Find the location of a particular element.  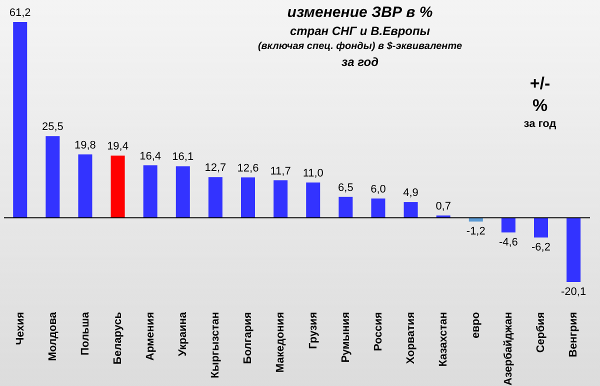

data-label: 6,5 is located at coordinates (346, 188).